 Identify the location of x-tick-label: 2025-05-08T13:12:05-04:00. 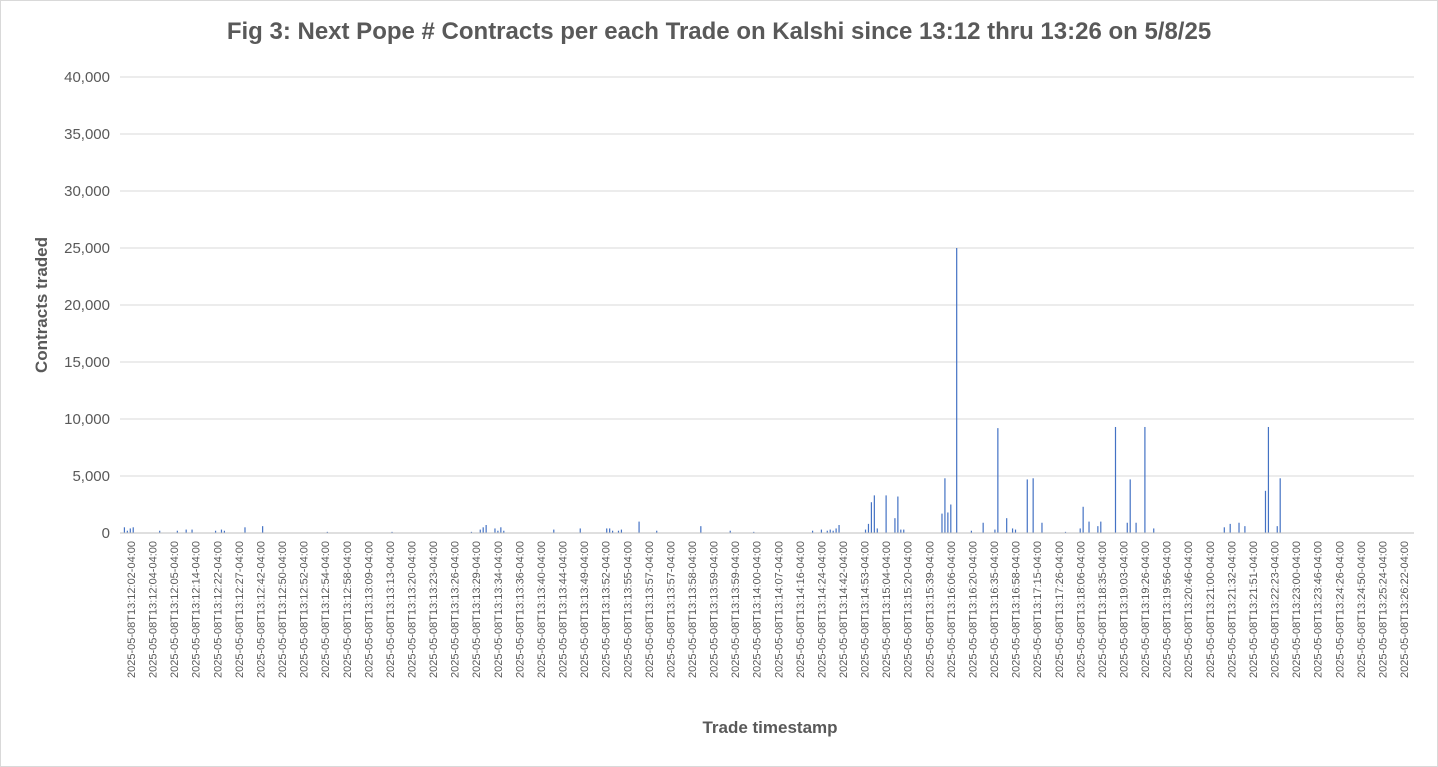
(175, 609).